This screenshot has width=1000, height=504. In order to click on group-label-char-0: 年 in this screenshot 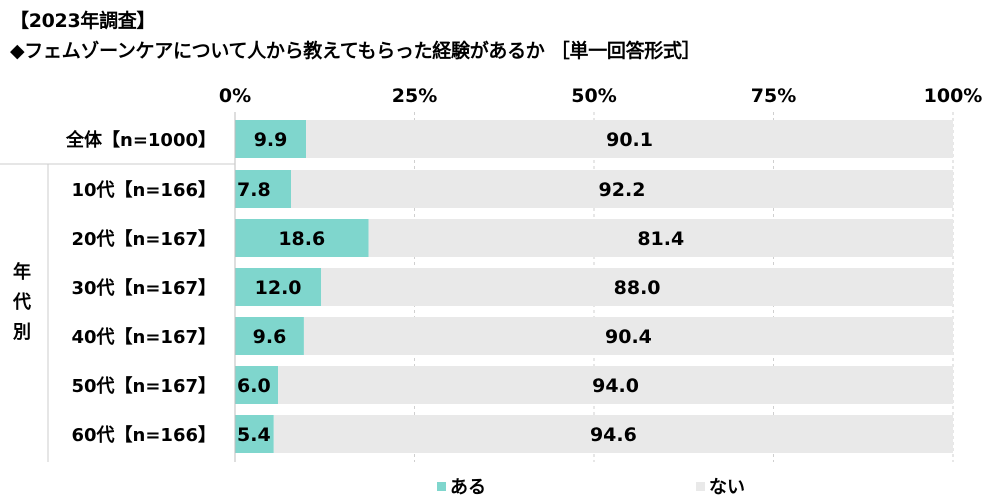, I will do `click(22, 272)`.